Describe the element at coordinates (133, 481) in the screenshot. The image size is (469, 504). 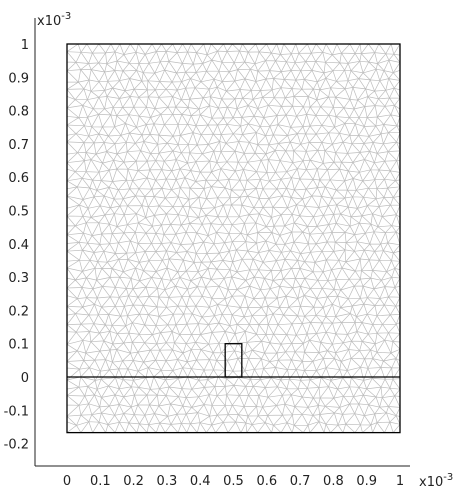
I see `x-tick-label: 0.2` at that location.